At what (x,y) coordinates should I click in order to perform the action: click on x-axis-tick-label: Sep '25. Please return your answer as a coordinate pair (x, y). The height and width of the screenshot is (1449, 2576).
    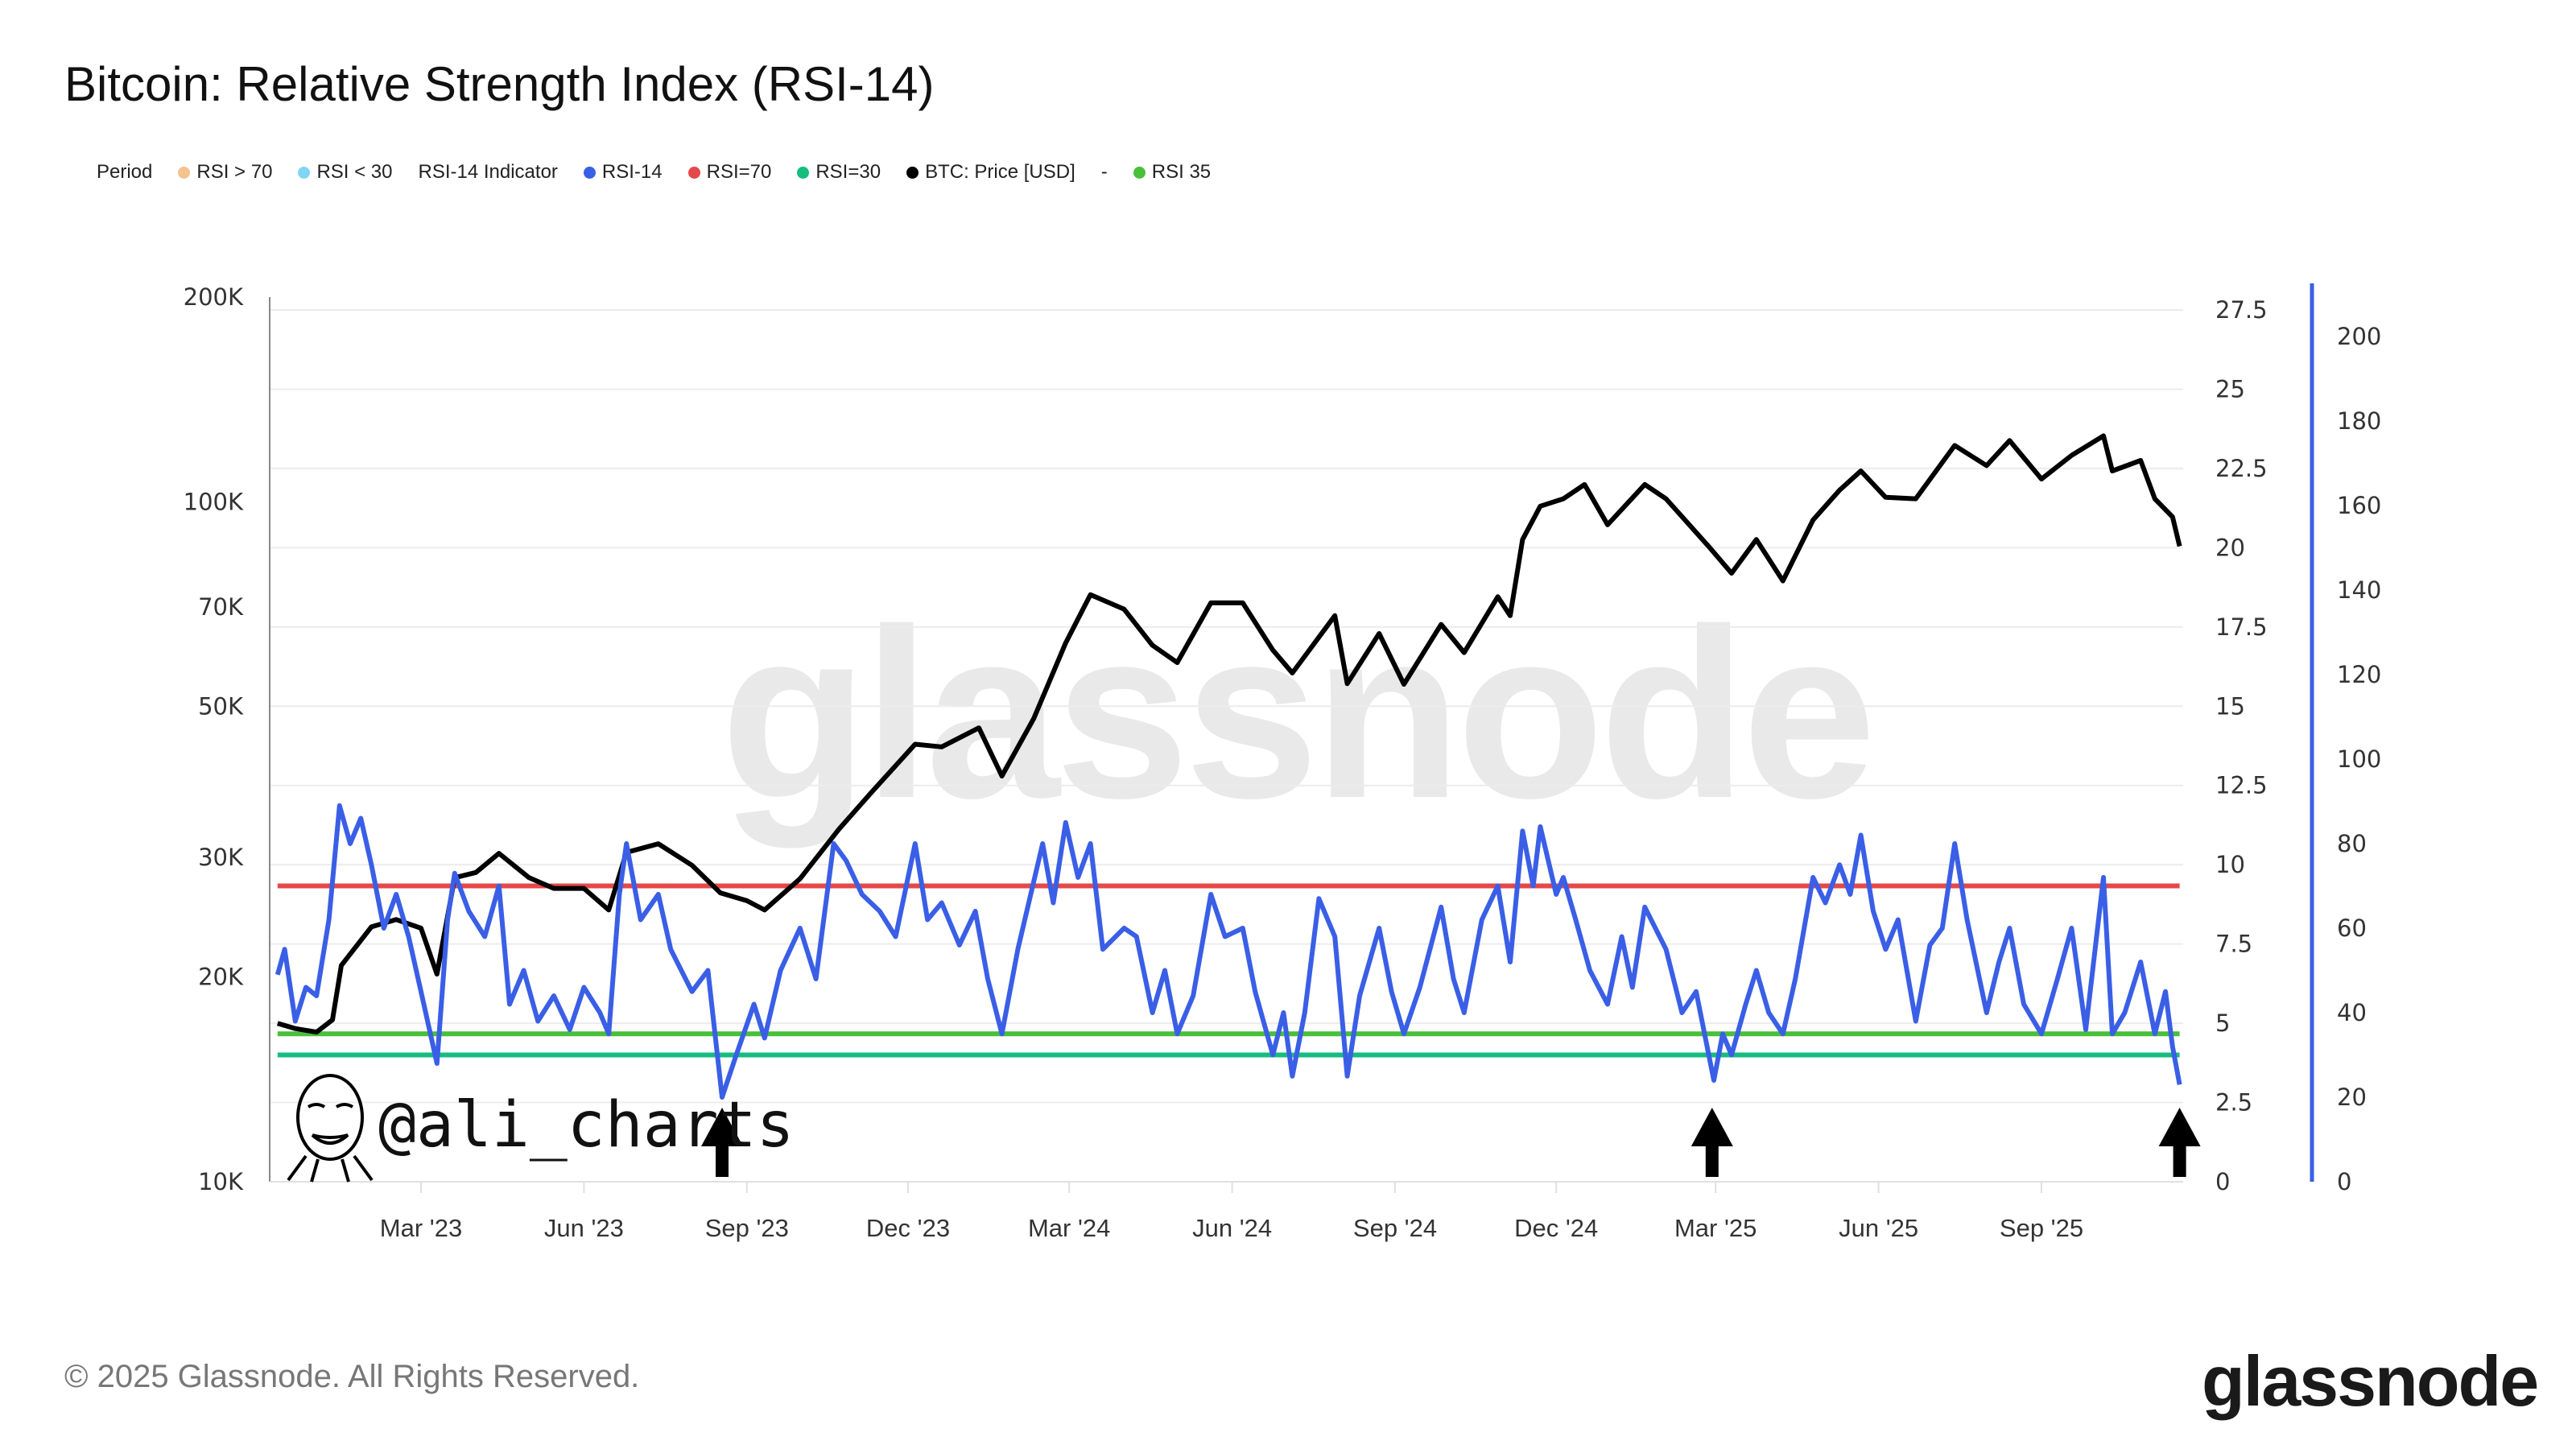
    Looking at the image, I should click on (2041, 1228).